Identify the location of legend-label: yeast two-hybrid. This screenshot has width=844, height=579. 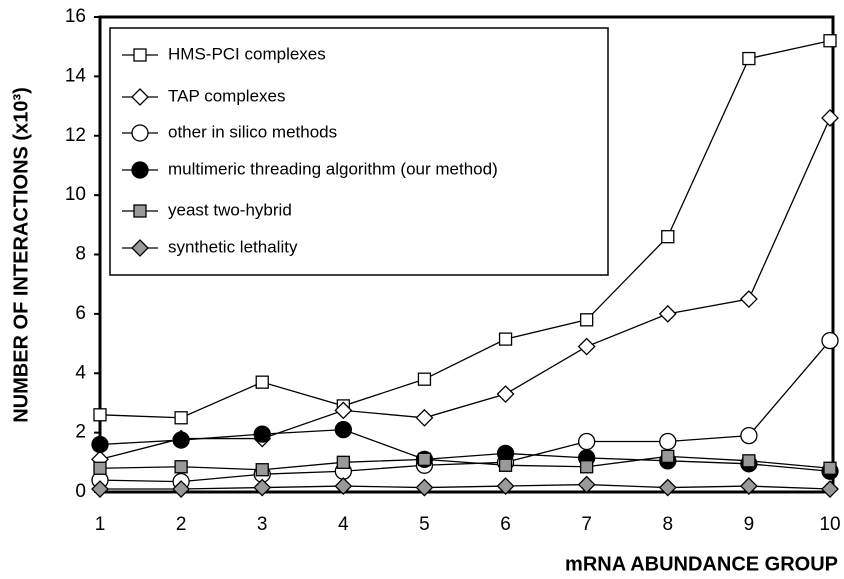
(230, 209).